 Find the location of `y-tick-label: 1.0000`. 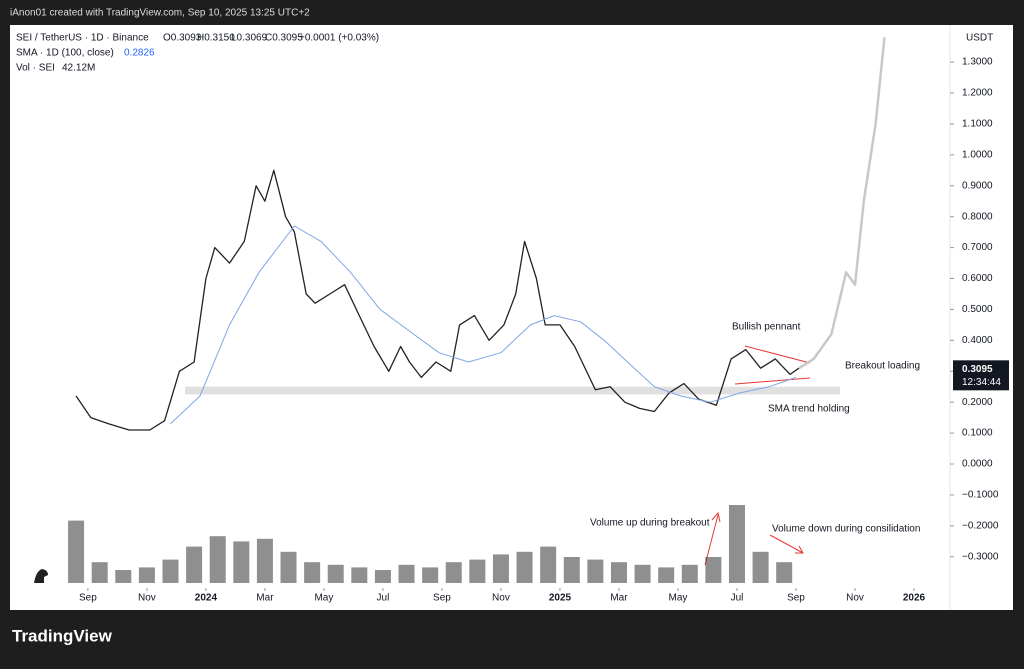

y-tick-label: 1.0000 is located at coordinates (977, 154).